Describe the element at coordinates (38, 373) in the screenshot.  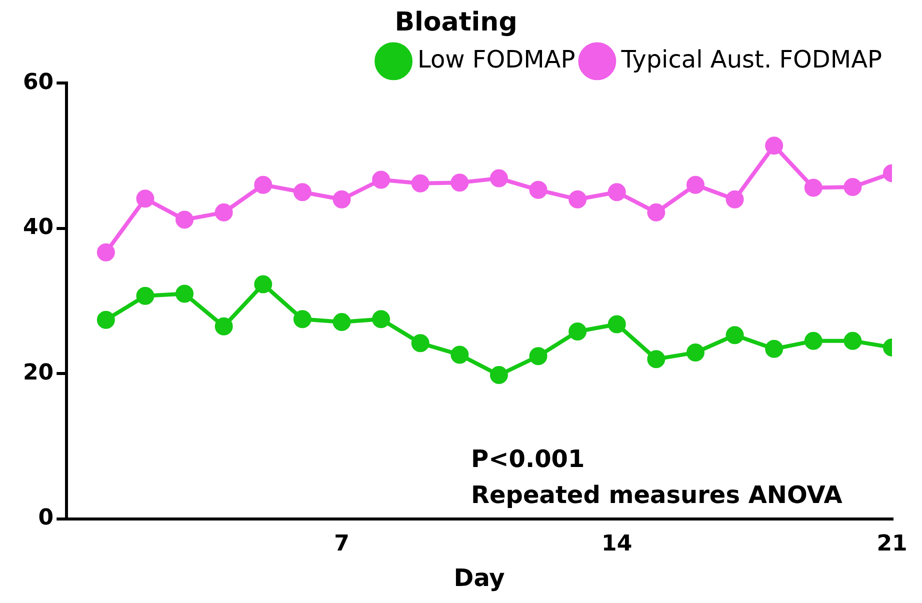
I see `y-tick-label: 20` at that location.